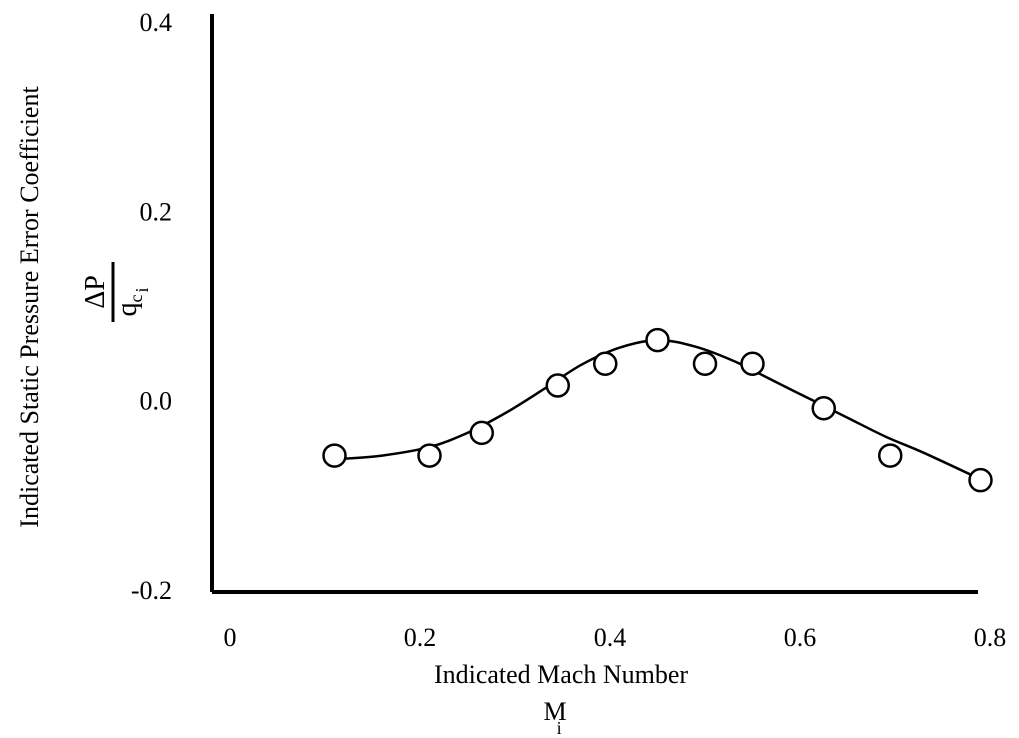  What do you see at coordinates (657, 410) in the screenshot?
I see `data-points` at bounding box center [657, 410].